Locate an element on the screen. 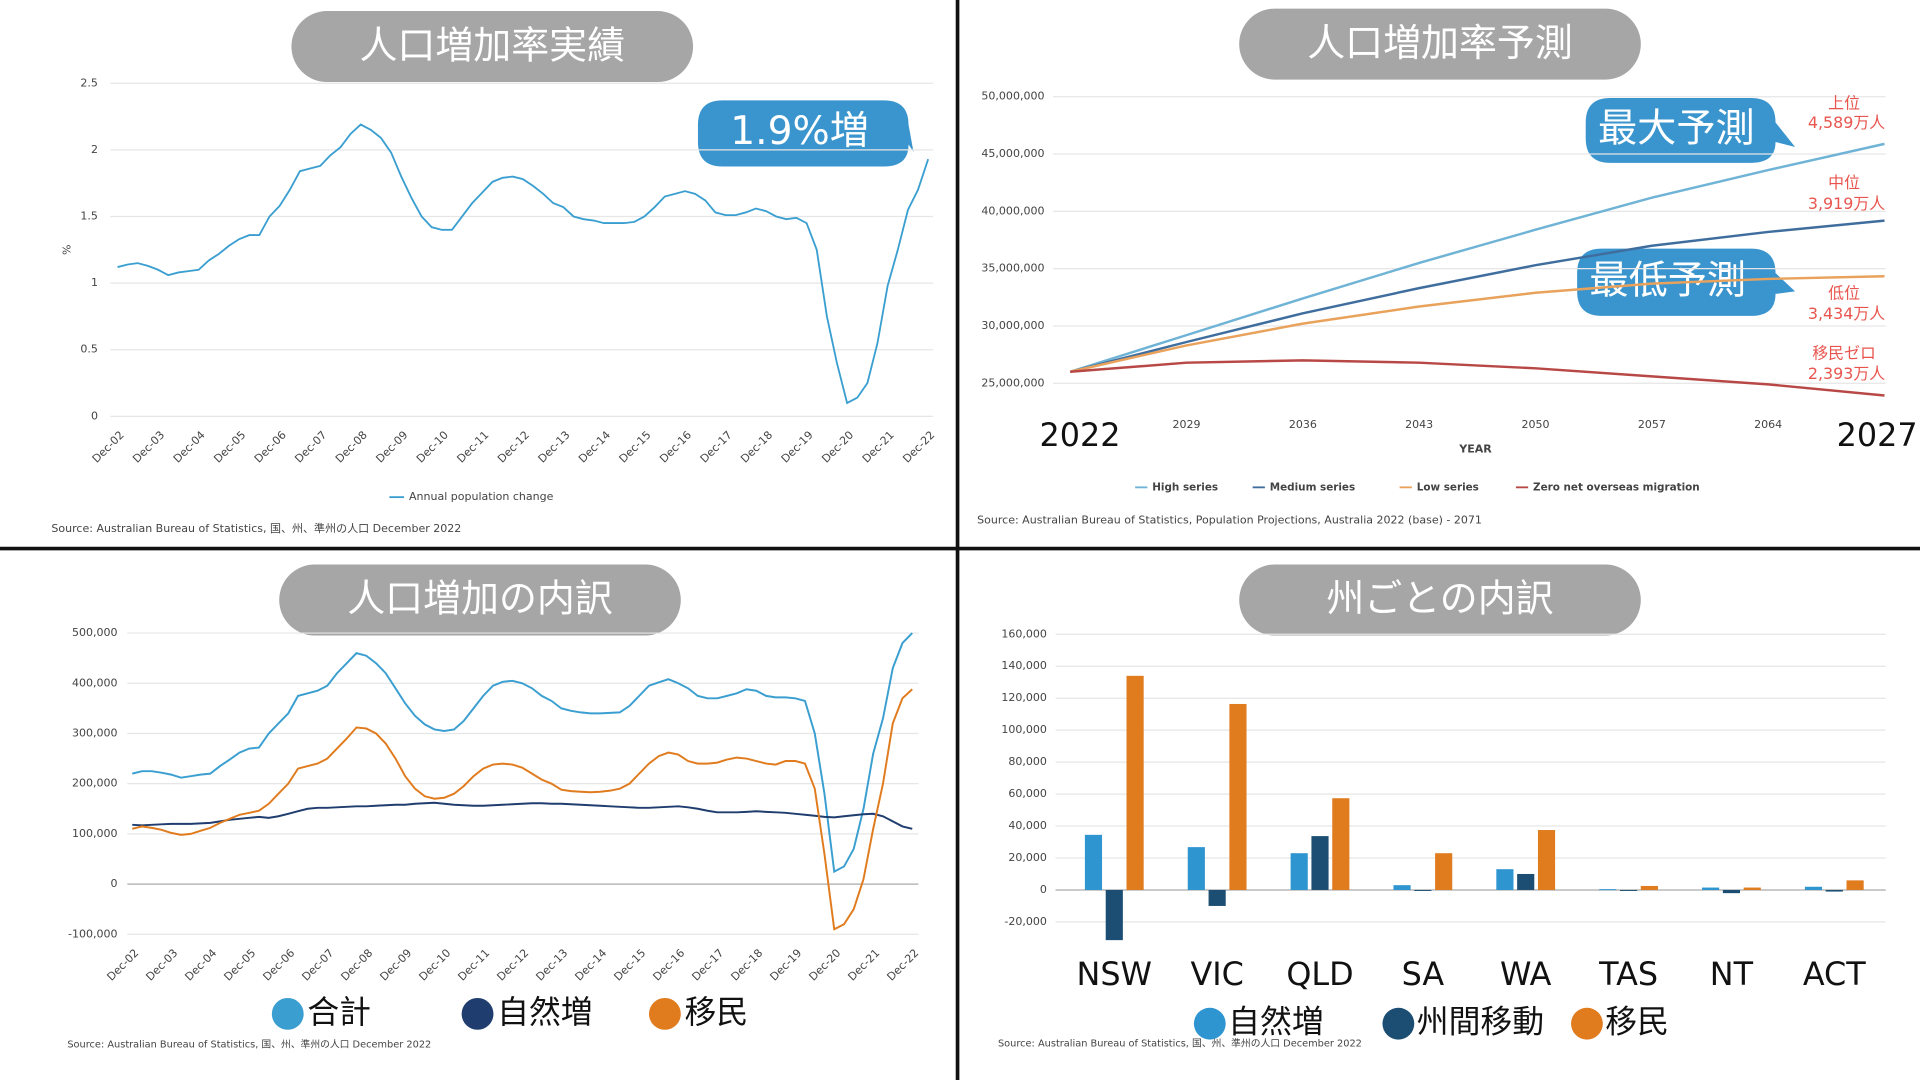  x-tick-label: TAS is located at coordinates (1628, 974).